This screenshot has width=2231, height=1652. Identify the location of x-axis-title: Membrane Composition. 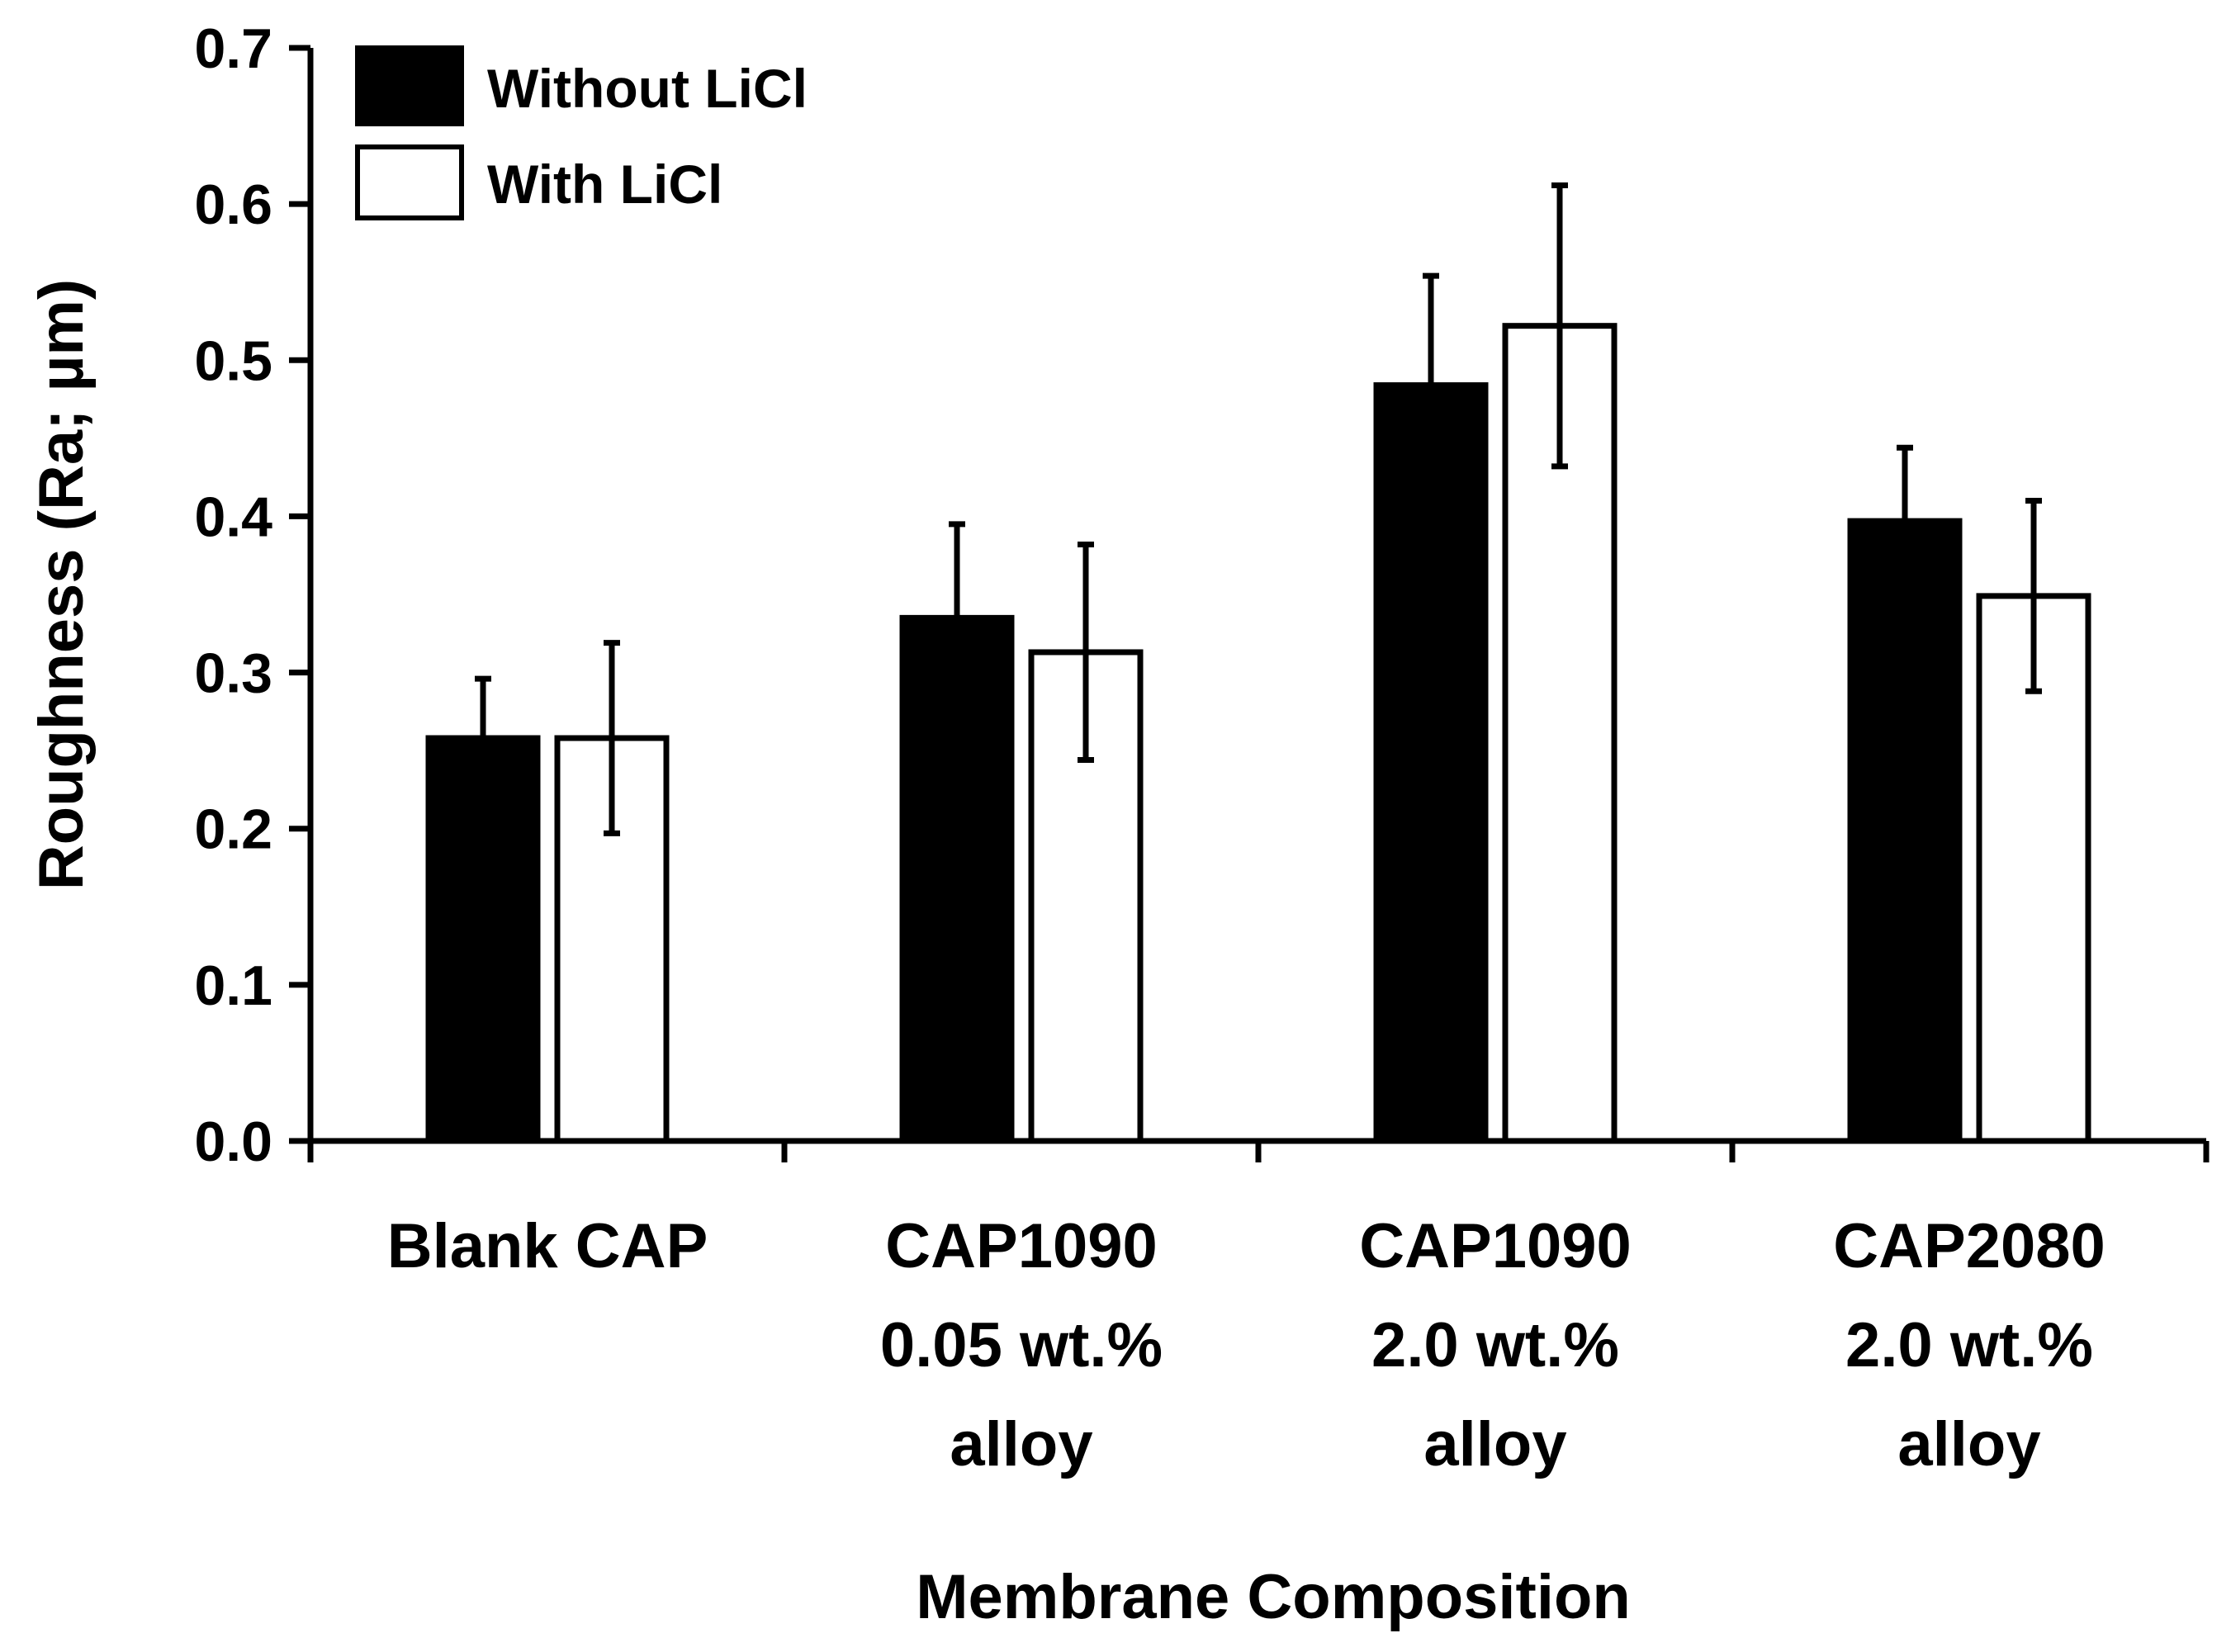
(1273, 1597).